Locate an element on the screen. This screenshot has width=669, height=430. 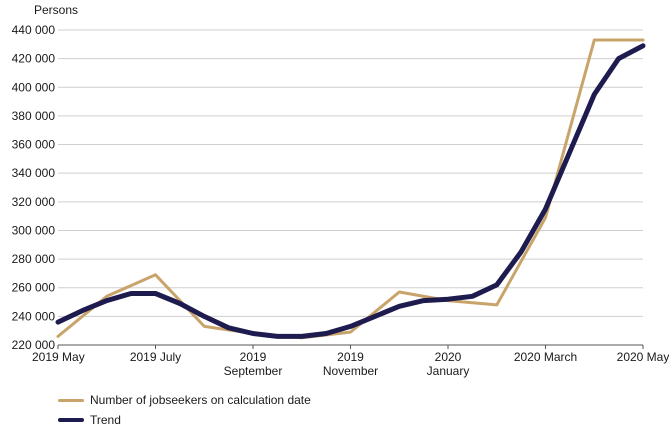
legend-swatch-jobseekers is located at coordinates (71, 400).